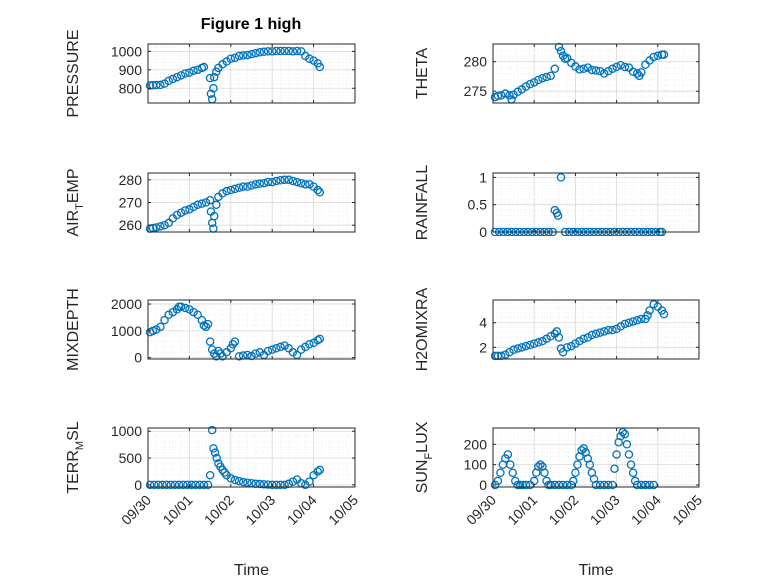  I want to click on chart-2-ytick-label: 280, so click(476, 62).